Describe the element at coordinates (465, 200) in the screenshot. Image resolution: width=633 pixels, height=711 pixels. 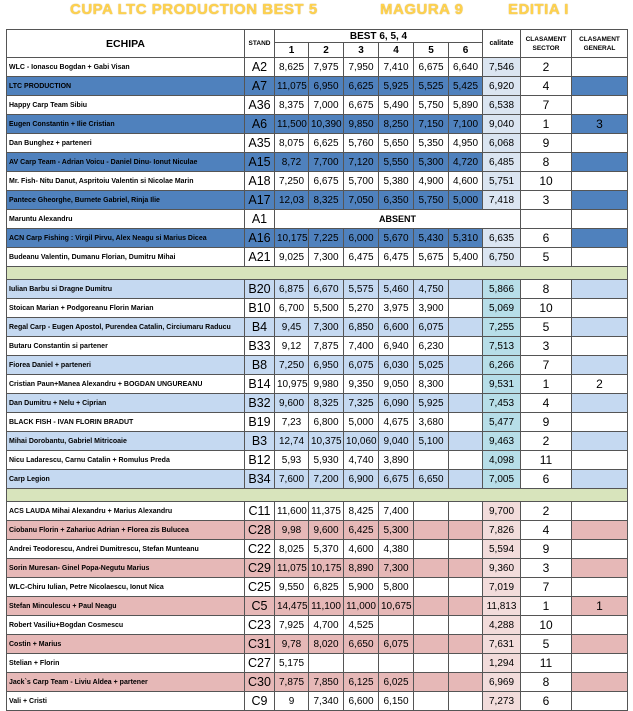
I see `manche-6-value: 5,000` at that location.